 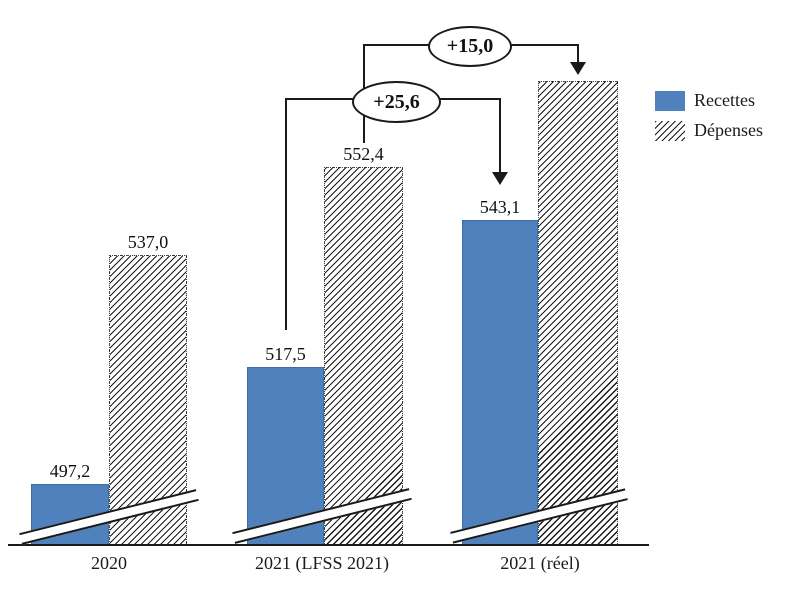 I want to click on legend: Recettes Dépenses, so click(x=709, y=120).